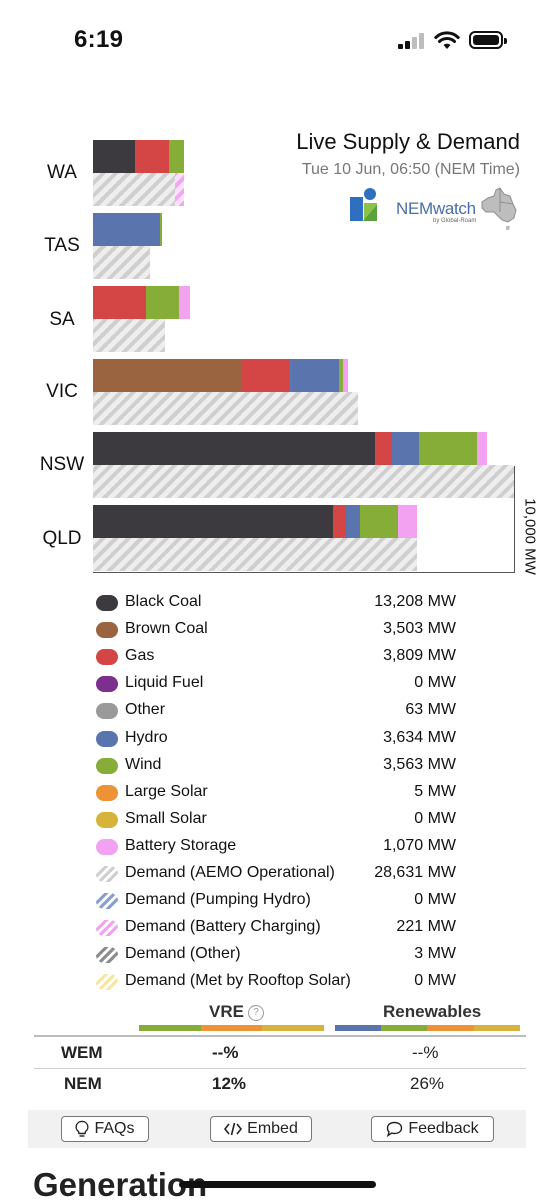 The image size is (554, 1204). Describe the element at coordinates (183, 954) in the screenshot. I see `legend-name: Demand (Other)` at that location.